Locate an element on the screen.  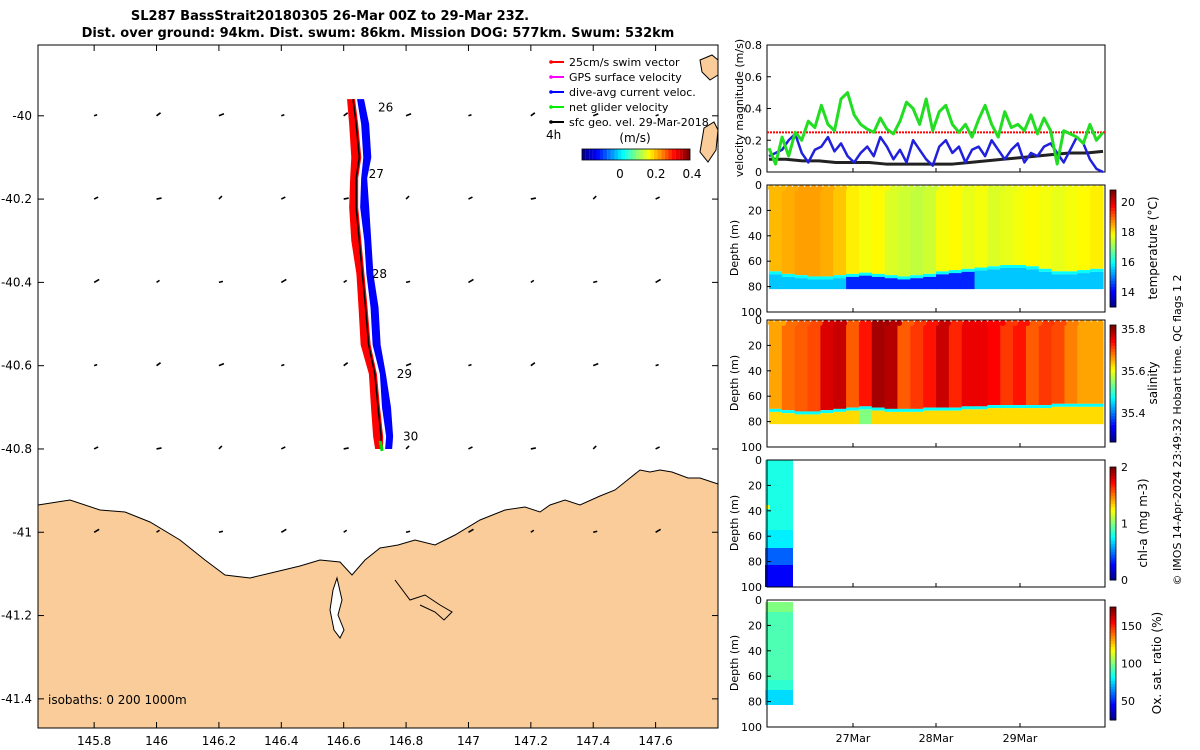
interval-label: 4h is located at coordinates (553, 135).